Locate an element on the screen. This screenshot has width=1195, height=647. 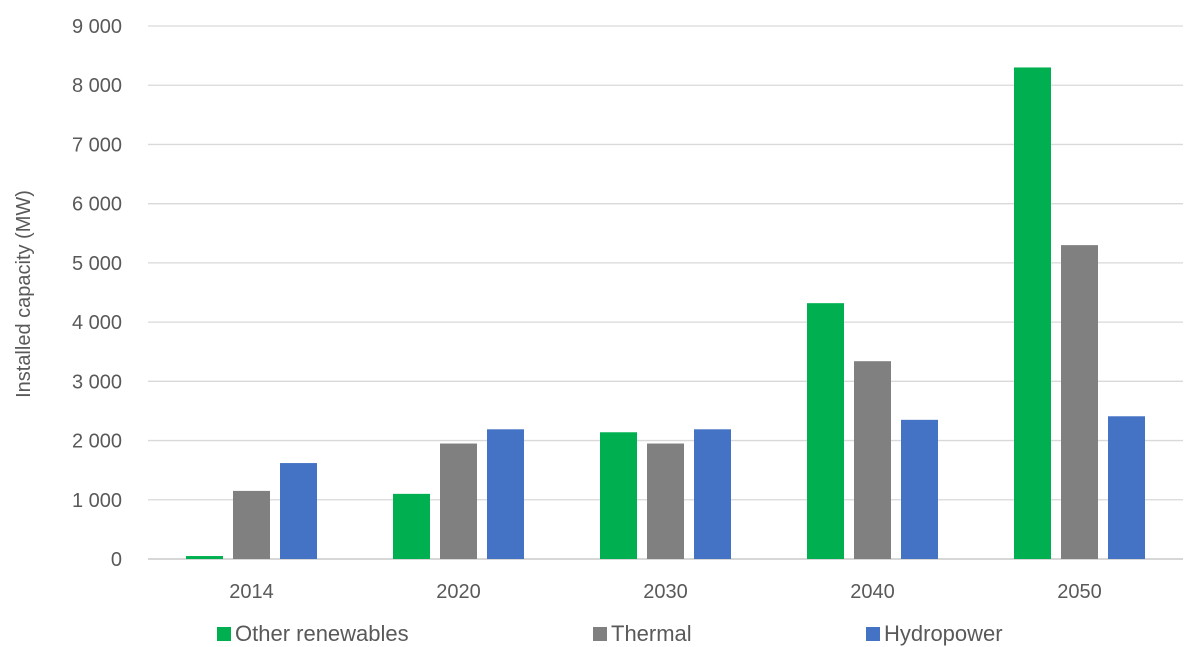
x-axis-ticks: 2014 2020 2030 2040 2050 is located at coordinates (665, 592).